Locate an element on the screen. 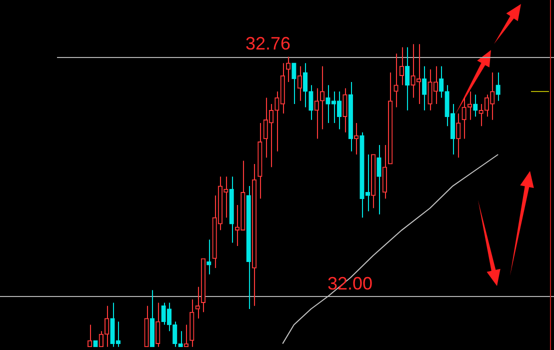 The height and width of the screenshot is (350, 554). ref-line-label: 32.76 is located at coordinates (268, 44).